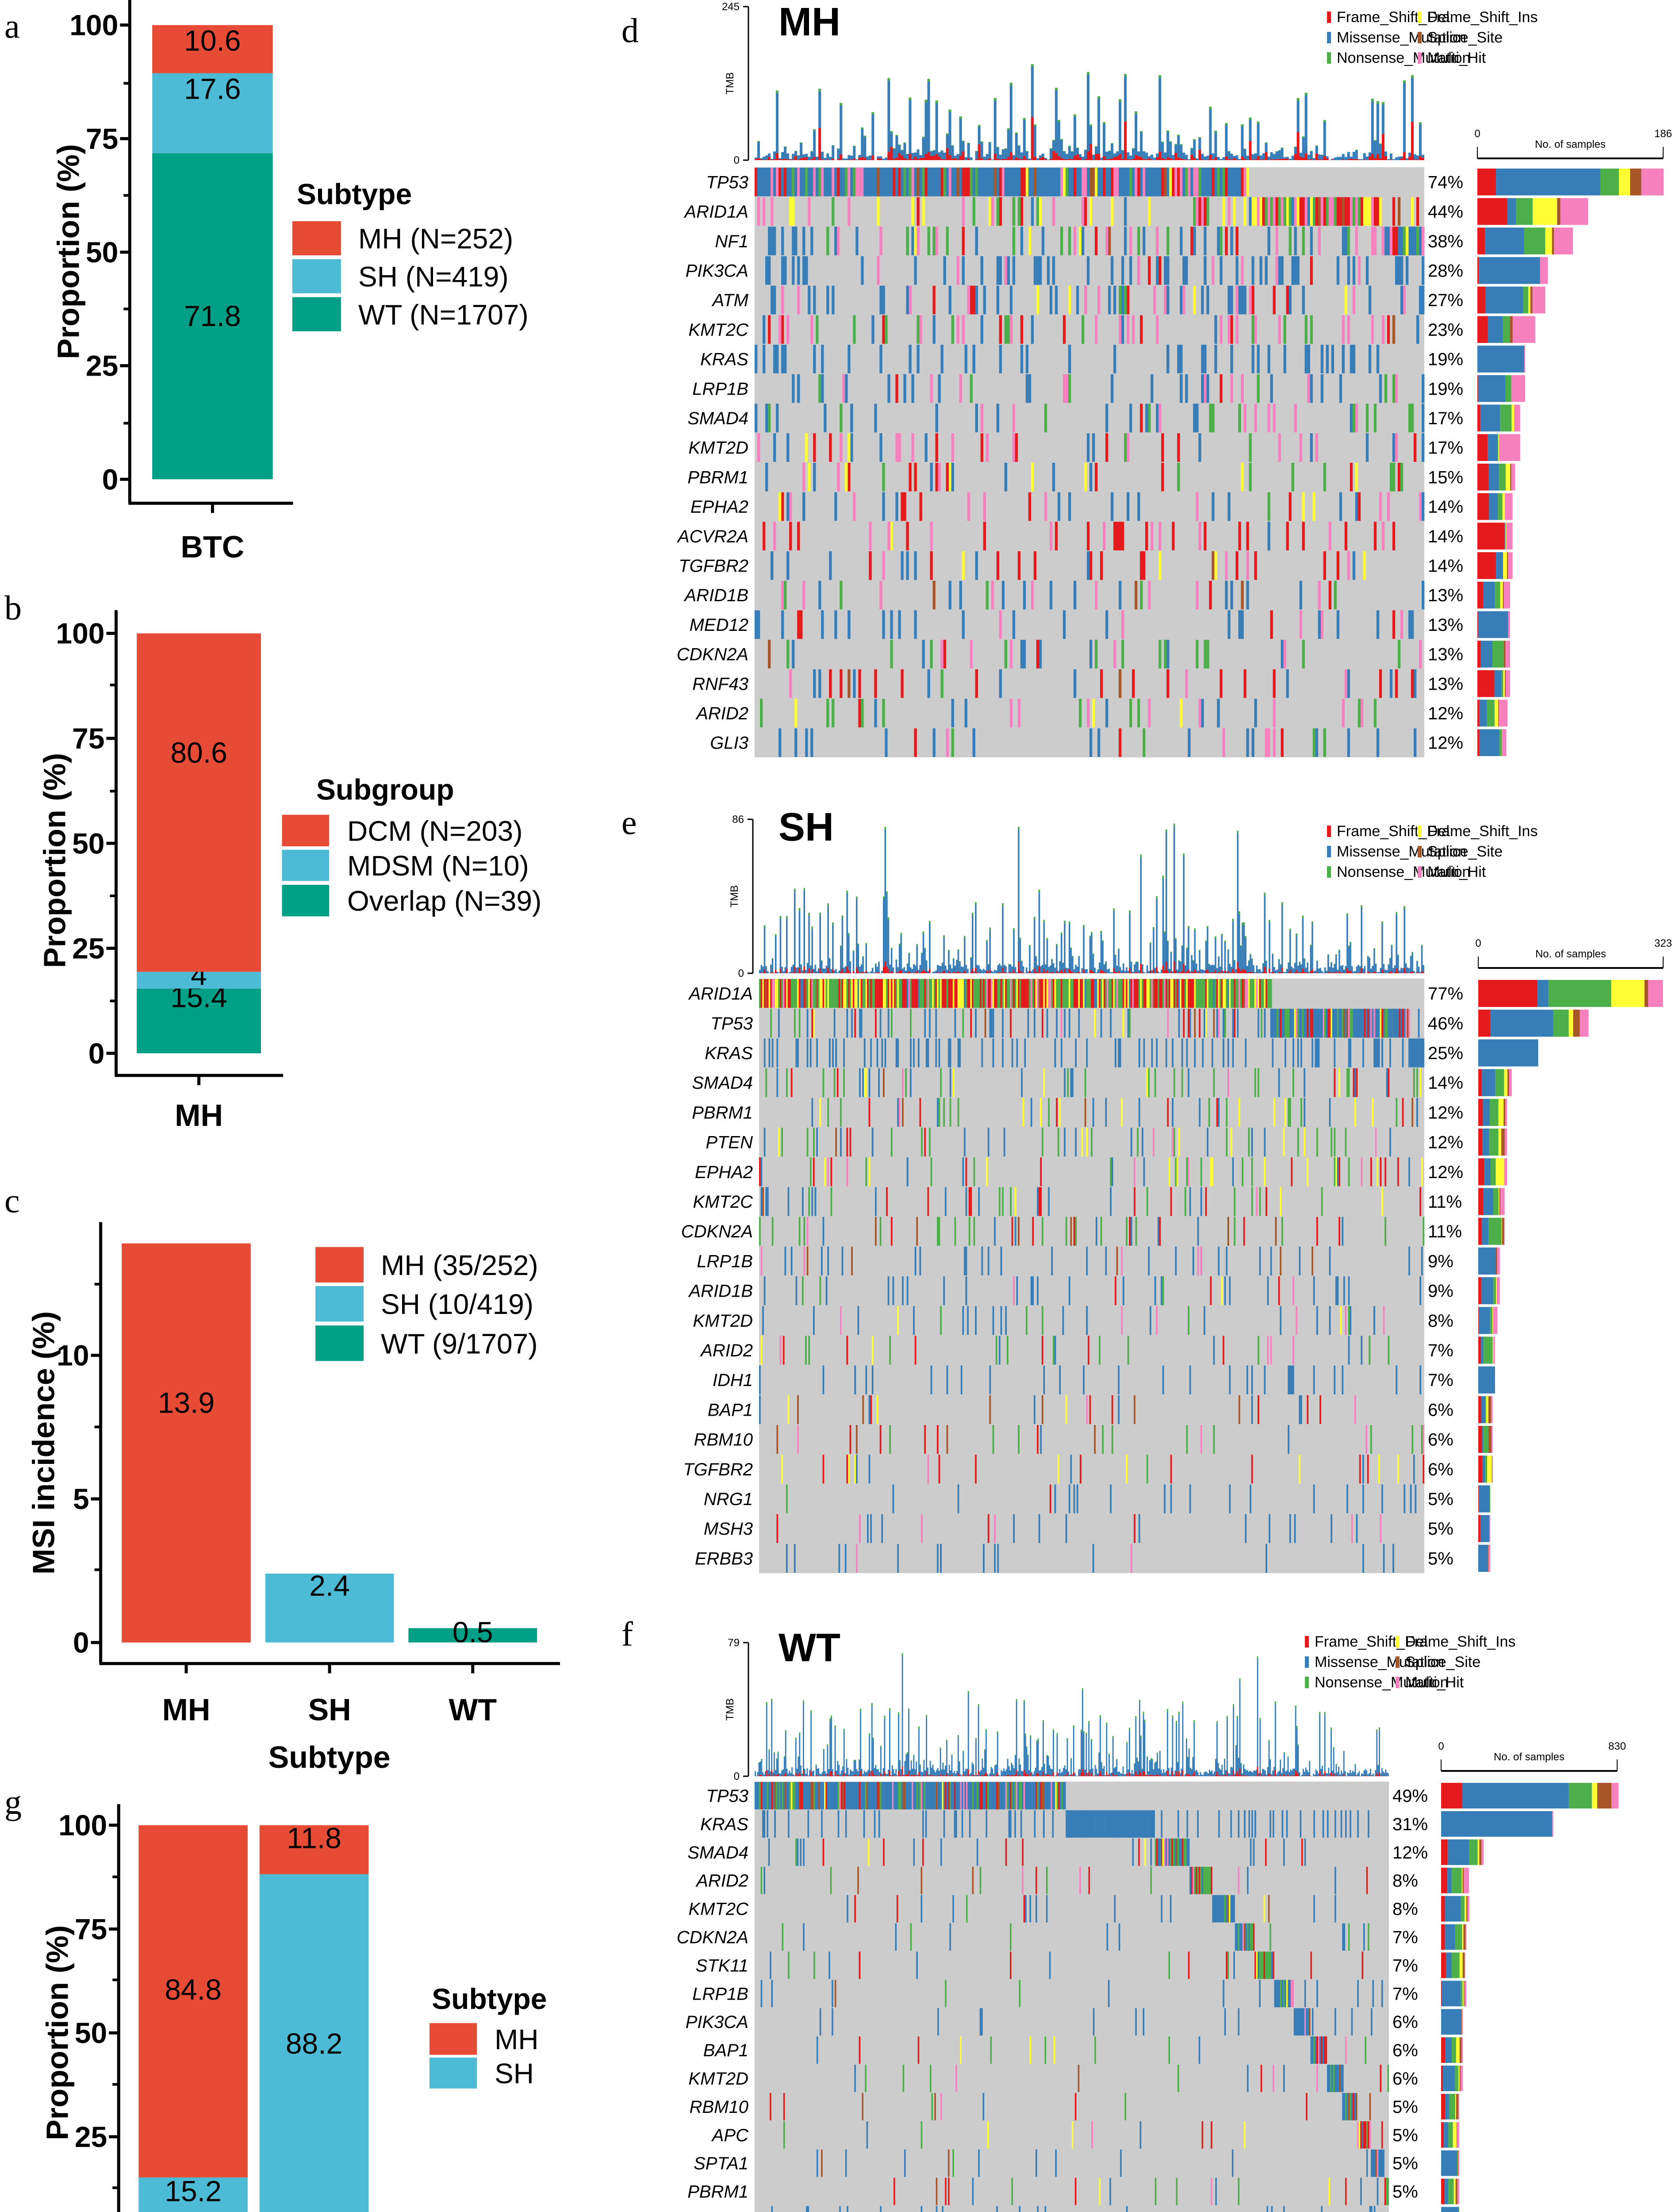 This screenshot has height=2212, width=1672. What do you see at coordinates (1482, 832) in the screenshot?
I see `legend-label: Frame_Shift_Ins` at bounding box center [1482, 832].